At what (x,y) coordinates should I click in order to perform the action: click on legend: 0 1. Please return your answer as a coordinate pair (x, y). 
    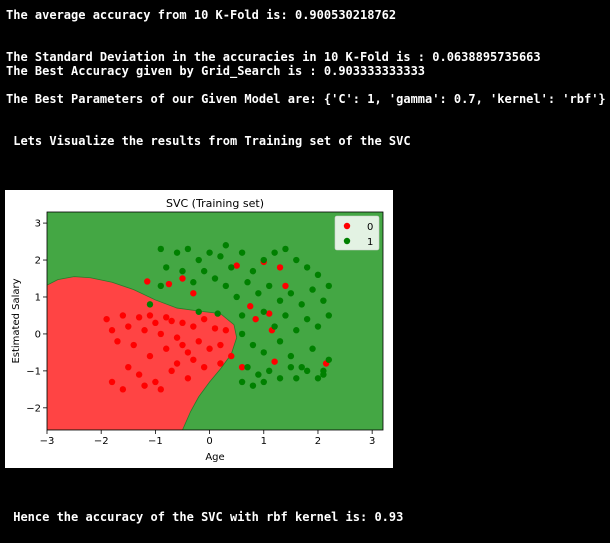
    Looking at the image, I should click on (357, 233).